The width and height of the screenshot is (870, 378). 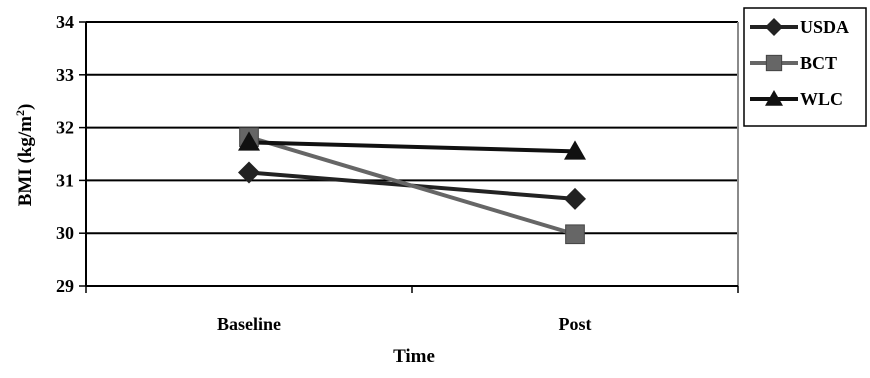 I want to click on y-axis-title-superscript: 2, so click(x=20, y=113).